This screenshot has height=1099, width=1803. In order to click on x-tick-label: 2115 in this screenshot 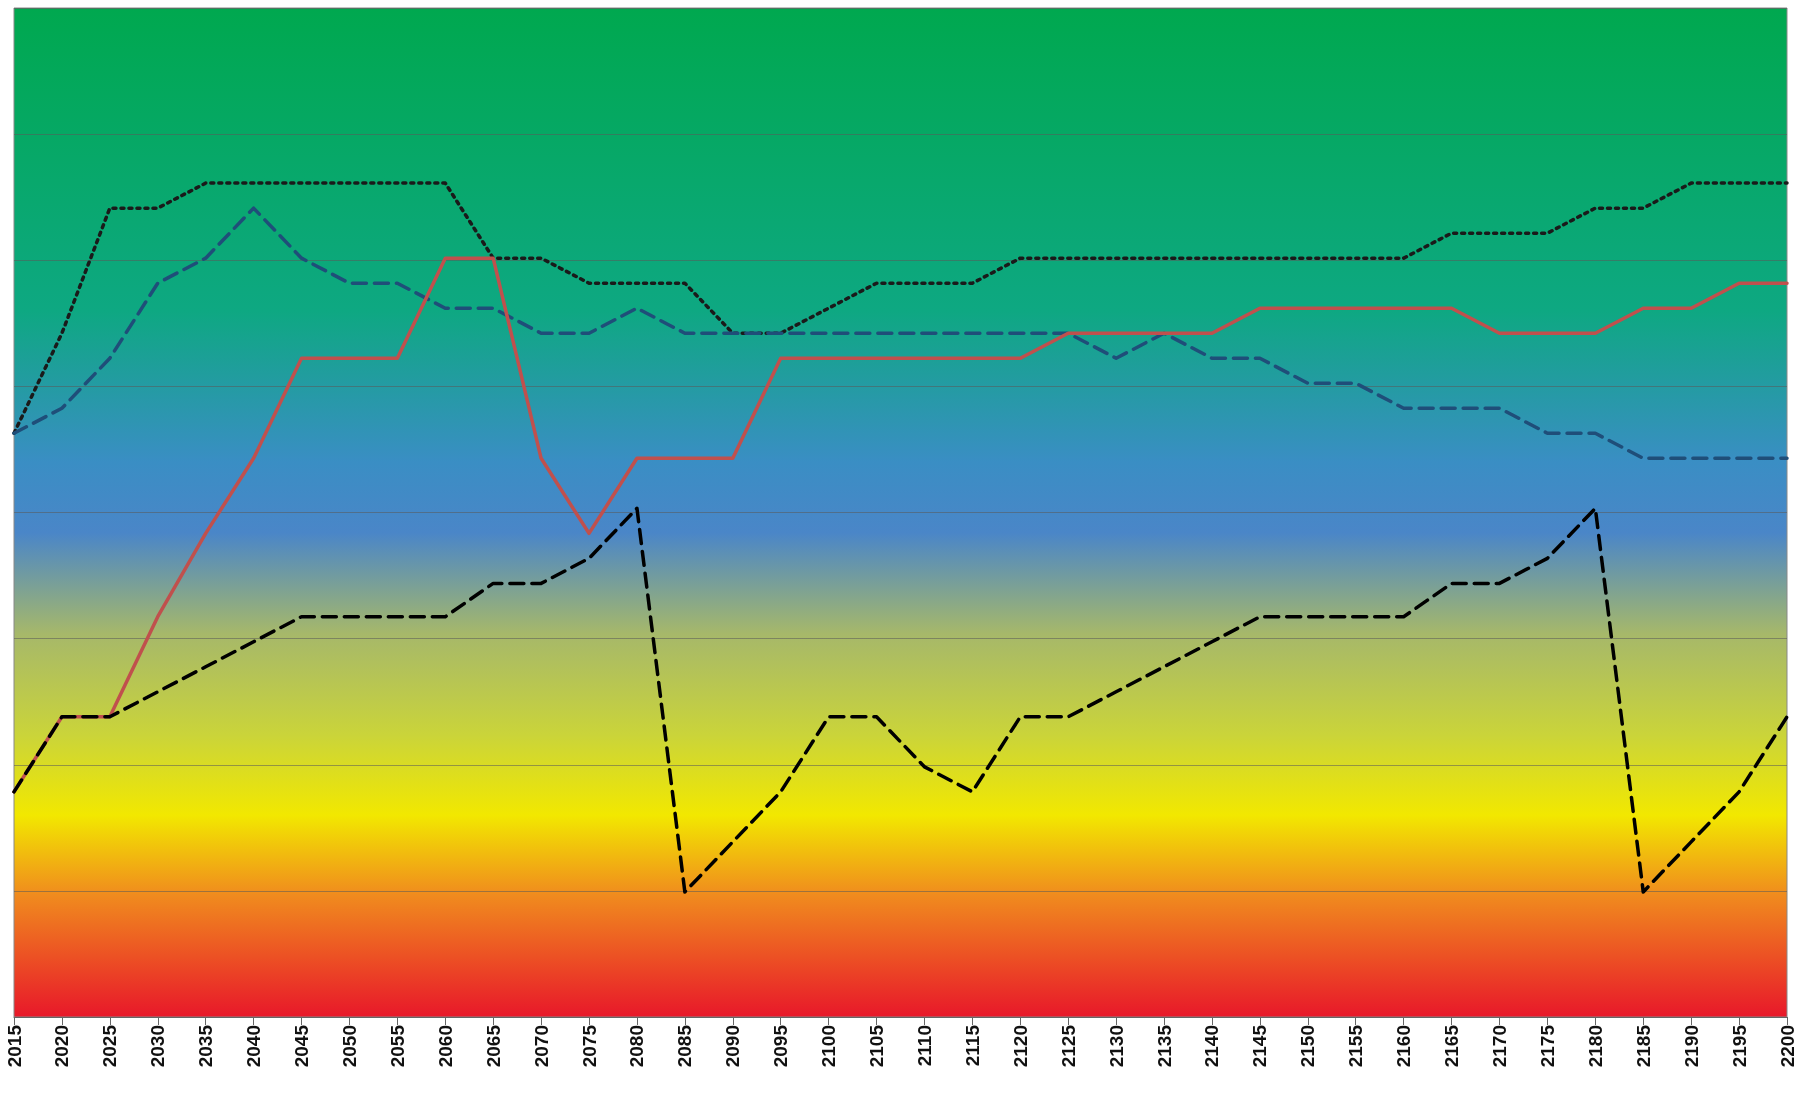, I will do `click(972, 1045)`.